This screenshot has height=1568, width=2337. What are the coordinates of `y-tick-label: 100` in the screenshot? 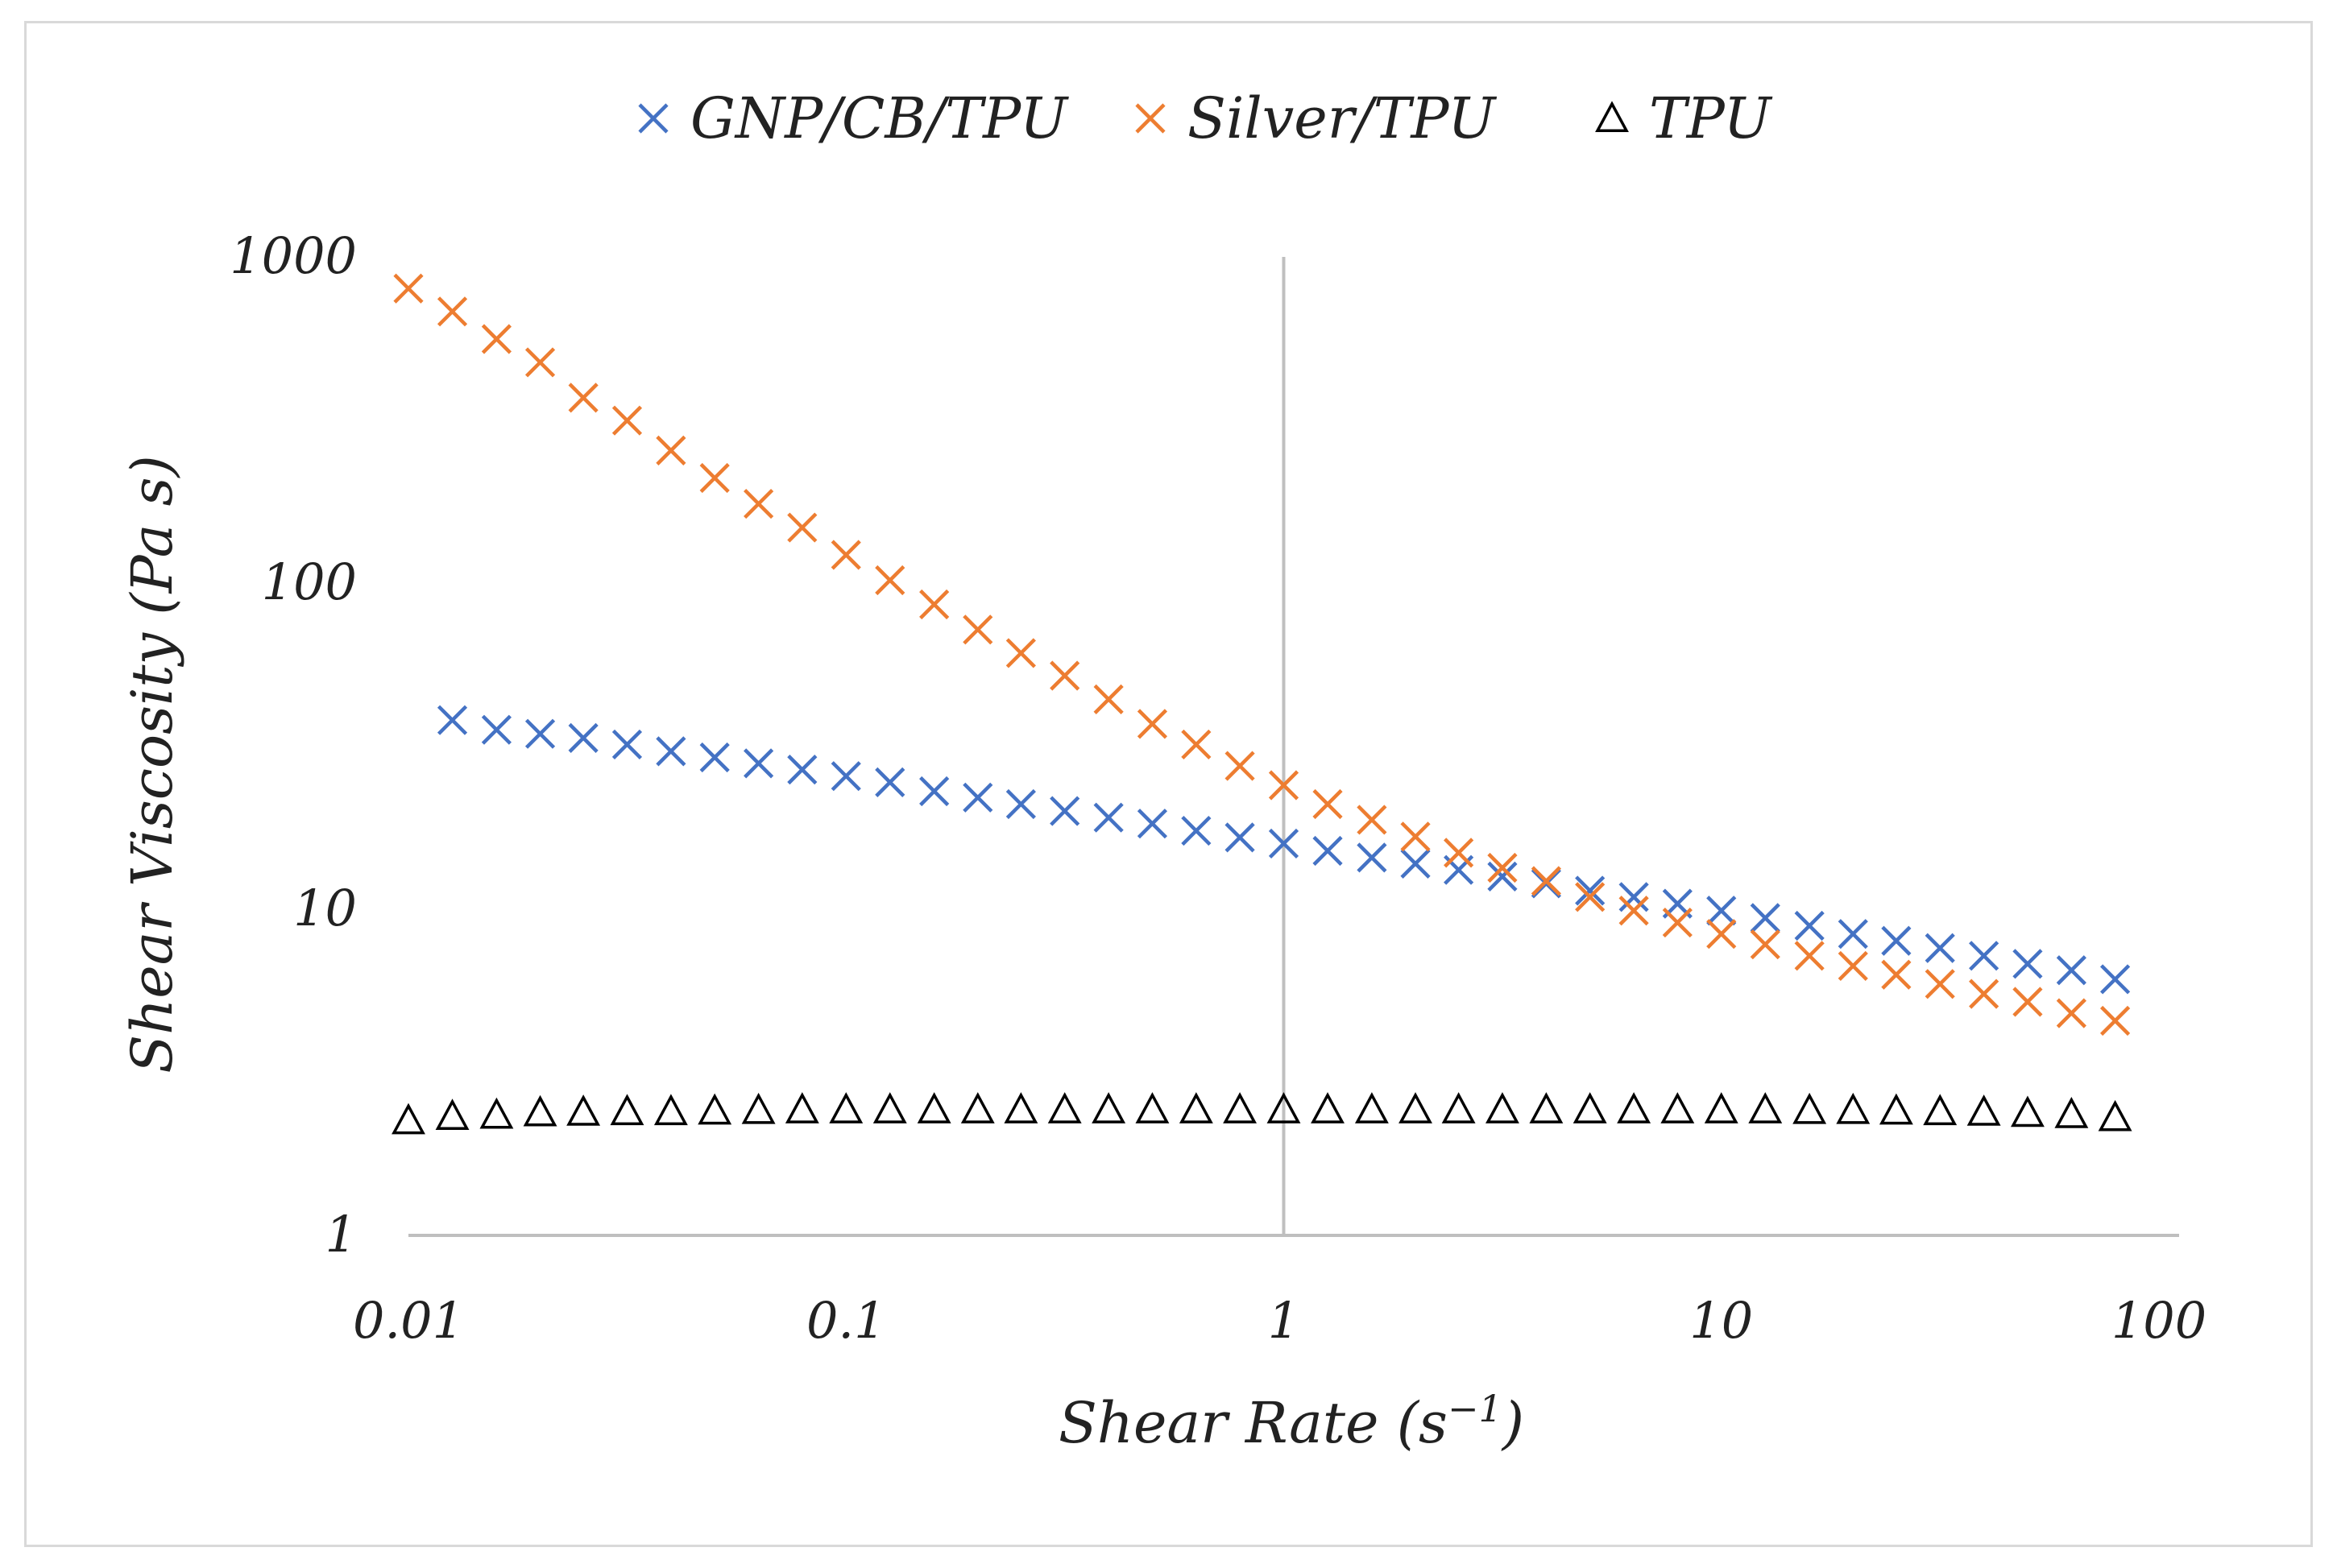 It's located at (309, 582).